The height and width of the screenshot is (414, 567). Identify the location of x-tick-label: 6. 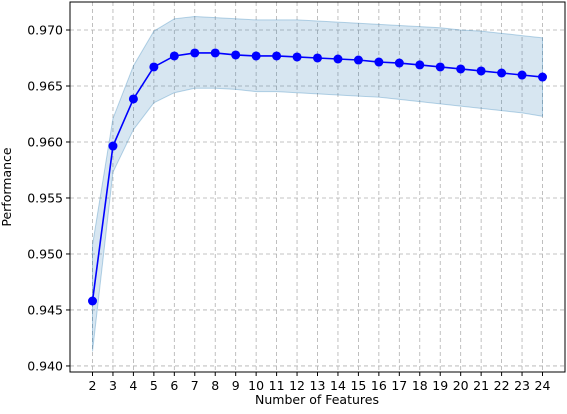
(174, 385).